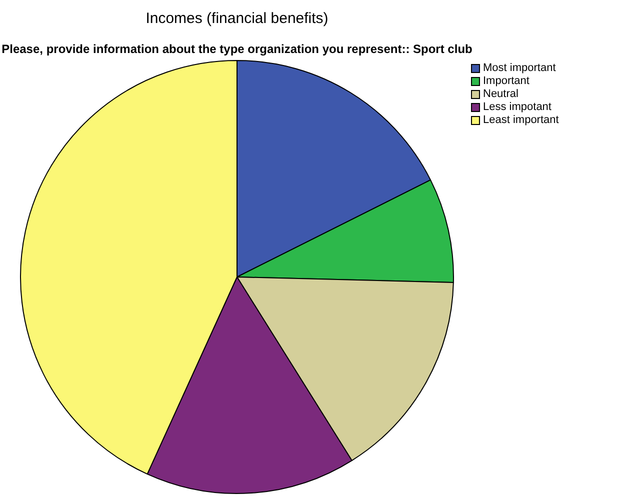 The height and width of the screenshot is (501, 626). What do you see at coordinates (521, 120) in the screenshot?
I see `legend-label: Least important` at bounding box center [521, 120].